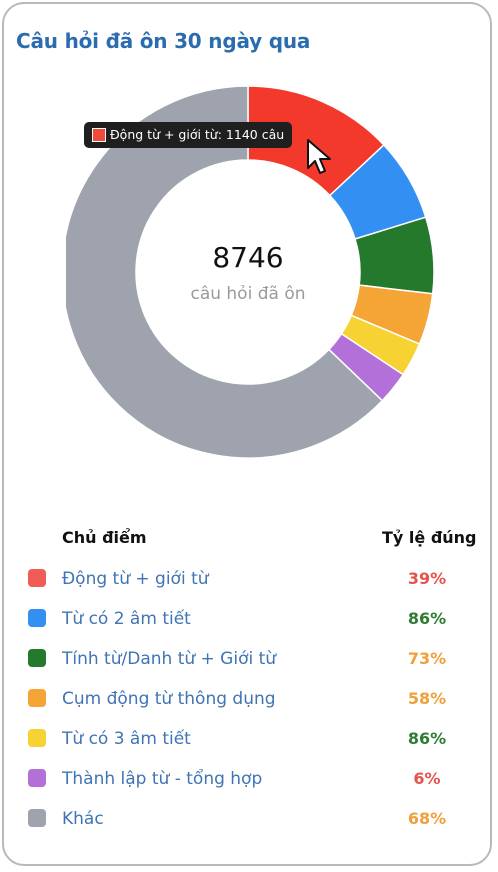 The image size is (498, 872). What do you see at coordinates (104, 537) in the screenshot?
I see `legend-header-topic: Chủ điểm` at bounding box center [104, 537].